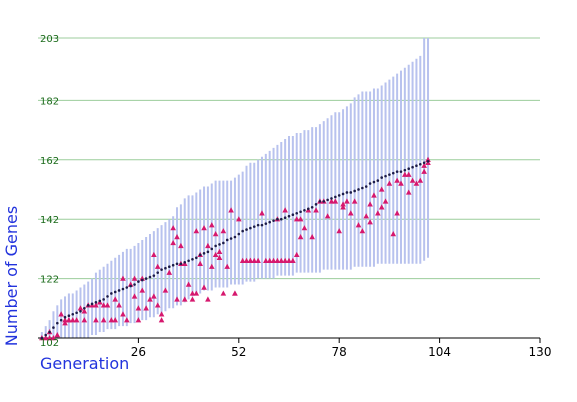  I want to click on x-tick-label: 26, so click(138, 352).